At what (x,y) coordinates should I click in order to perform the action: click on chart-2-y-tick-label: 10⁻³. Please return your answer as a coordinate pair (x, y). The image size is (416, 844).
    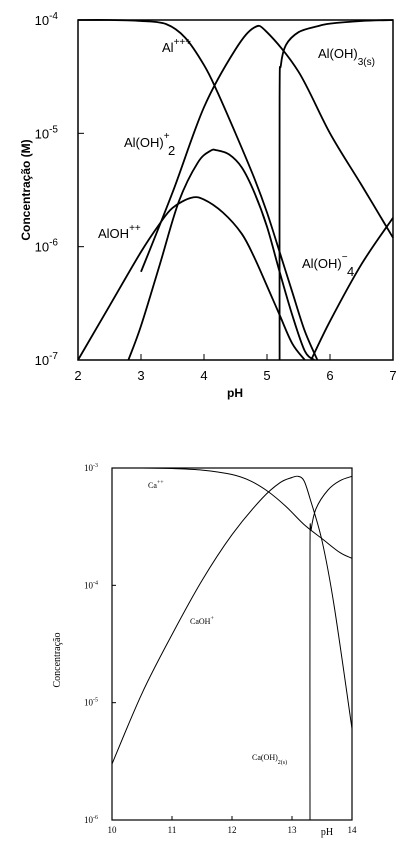
    Looking at the image, I should click on (91, 468).